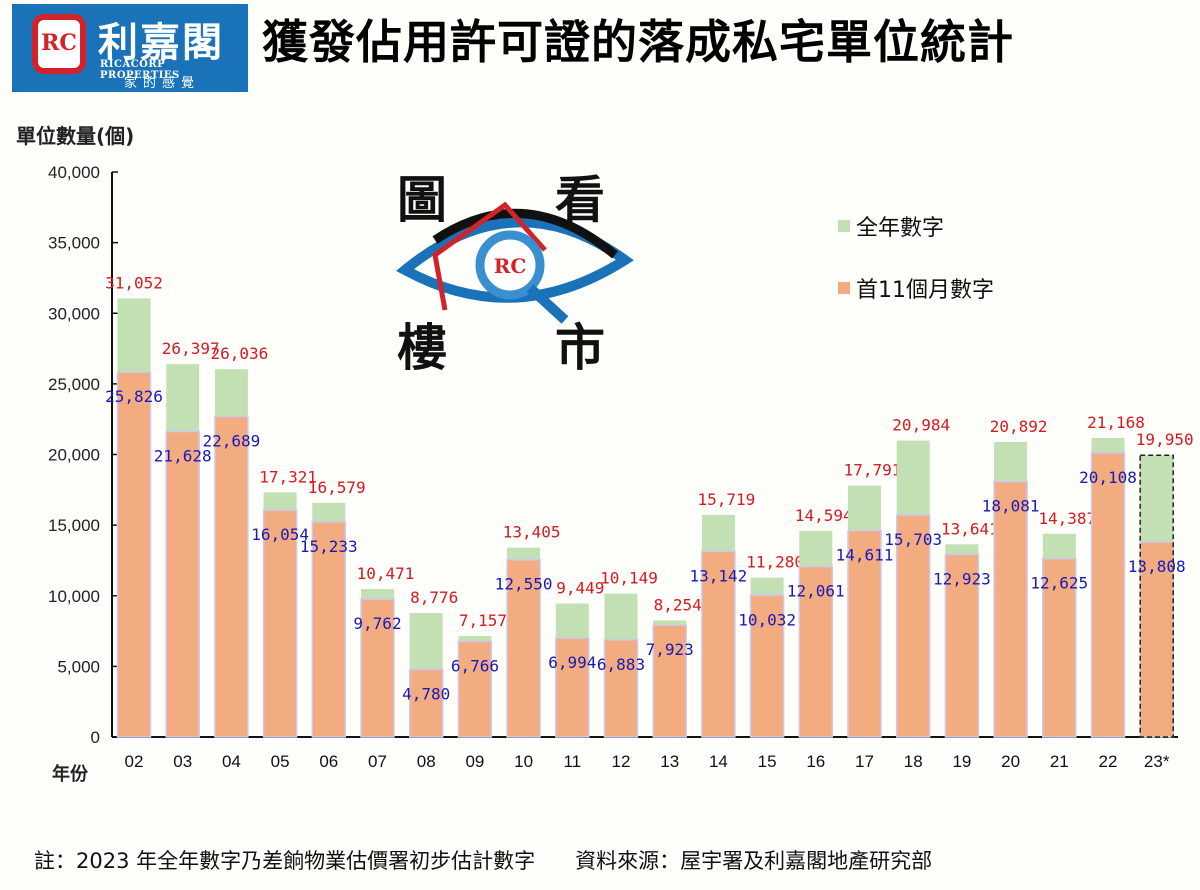 This screenshot has height=890, width=1200. I want to click on y-tick-label: 35,000, so click(74, 243).